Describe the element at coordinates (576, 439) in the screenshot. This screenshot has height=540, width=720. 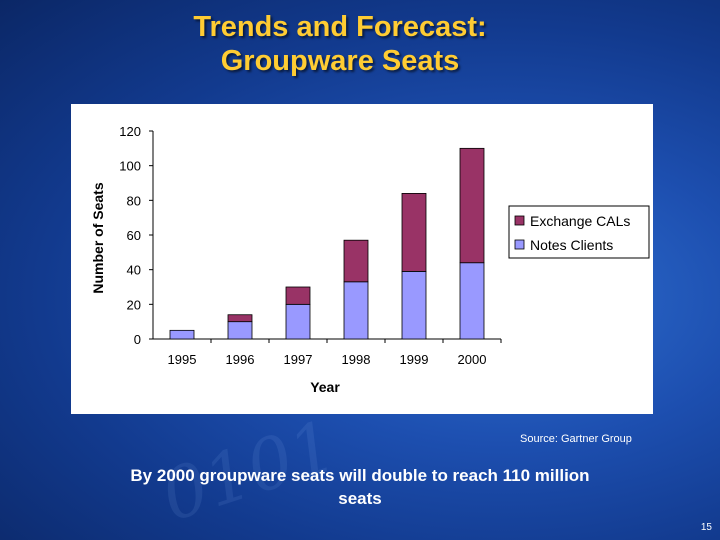
I see `source-note: Source: Gartner Group` at that location.